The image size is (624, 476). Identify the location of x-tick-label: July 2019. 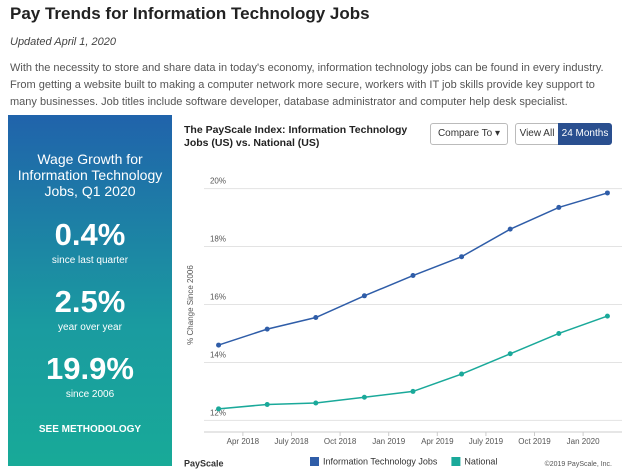
(486, 441).